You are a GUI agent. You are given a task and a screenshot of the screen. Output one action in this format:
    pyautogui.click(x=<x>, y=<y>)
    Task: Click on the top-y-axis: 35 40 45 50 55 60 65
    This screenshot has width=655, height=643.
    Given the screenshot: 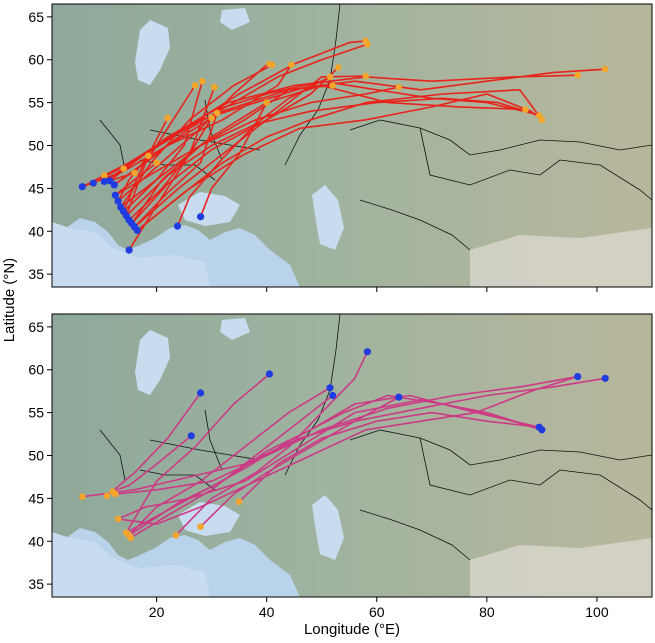 What is the action you would take?
    pyautogui.click(x=40, y=145)
    